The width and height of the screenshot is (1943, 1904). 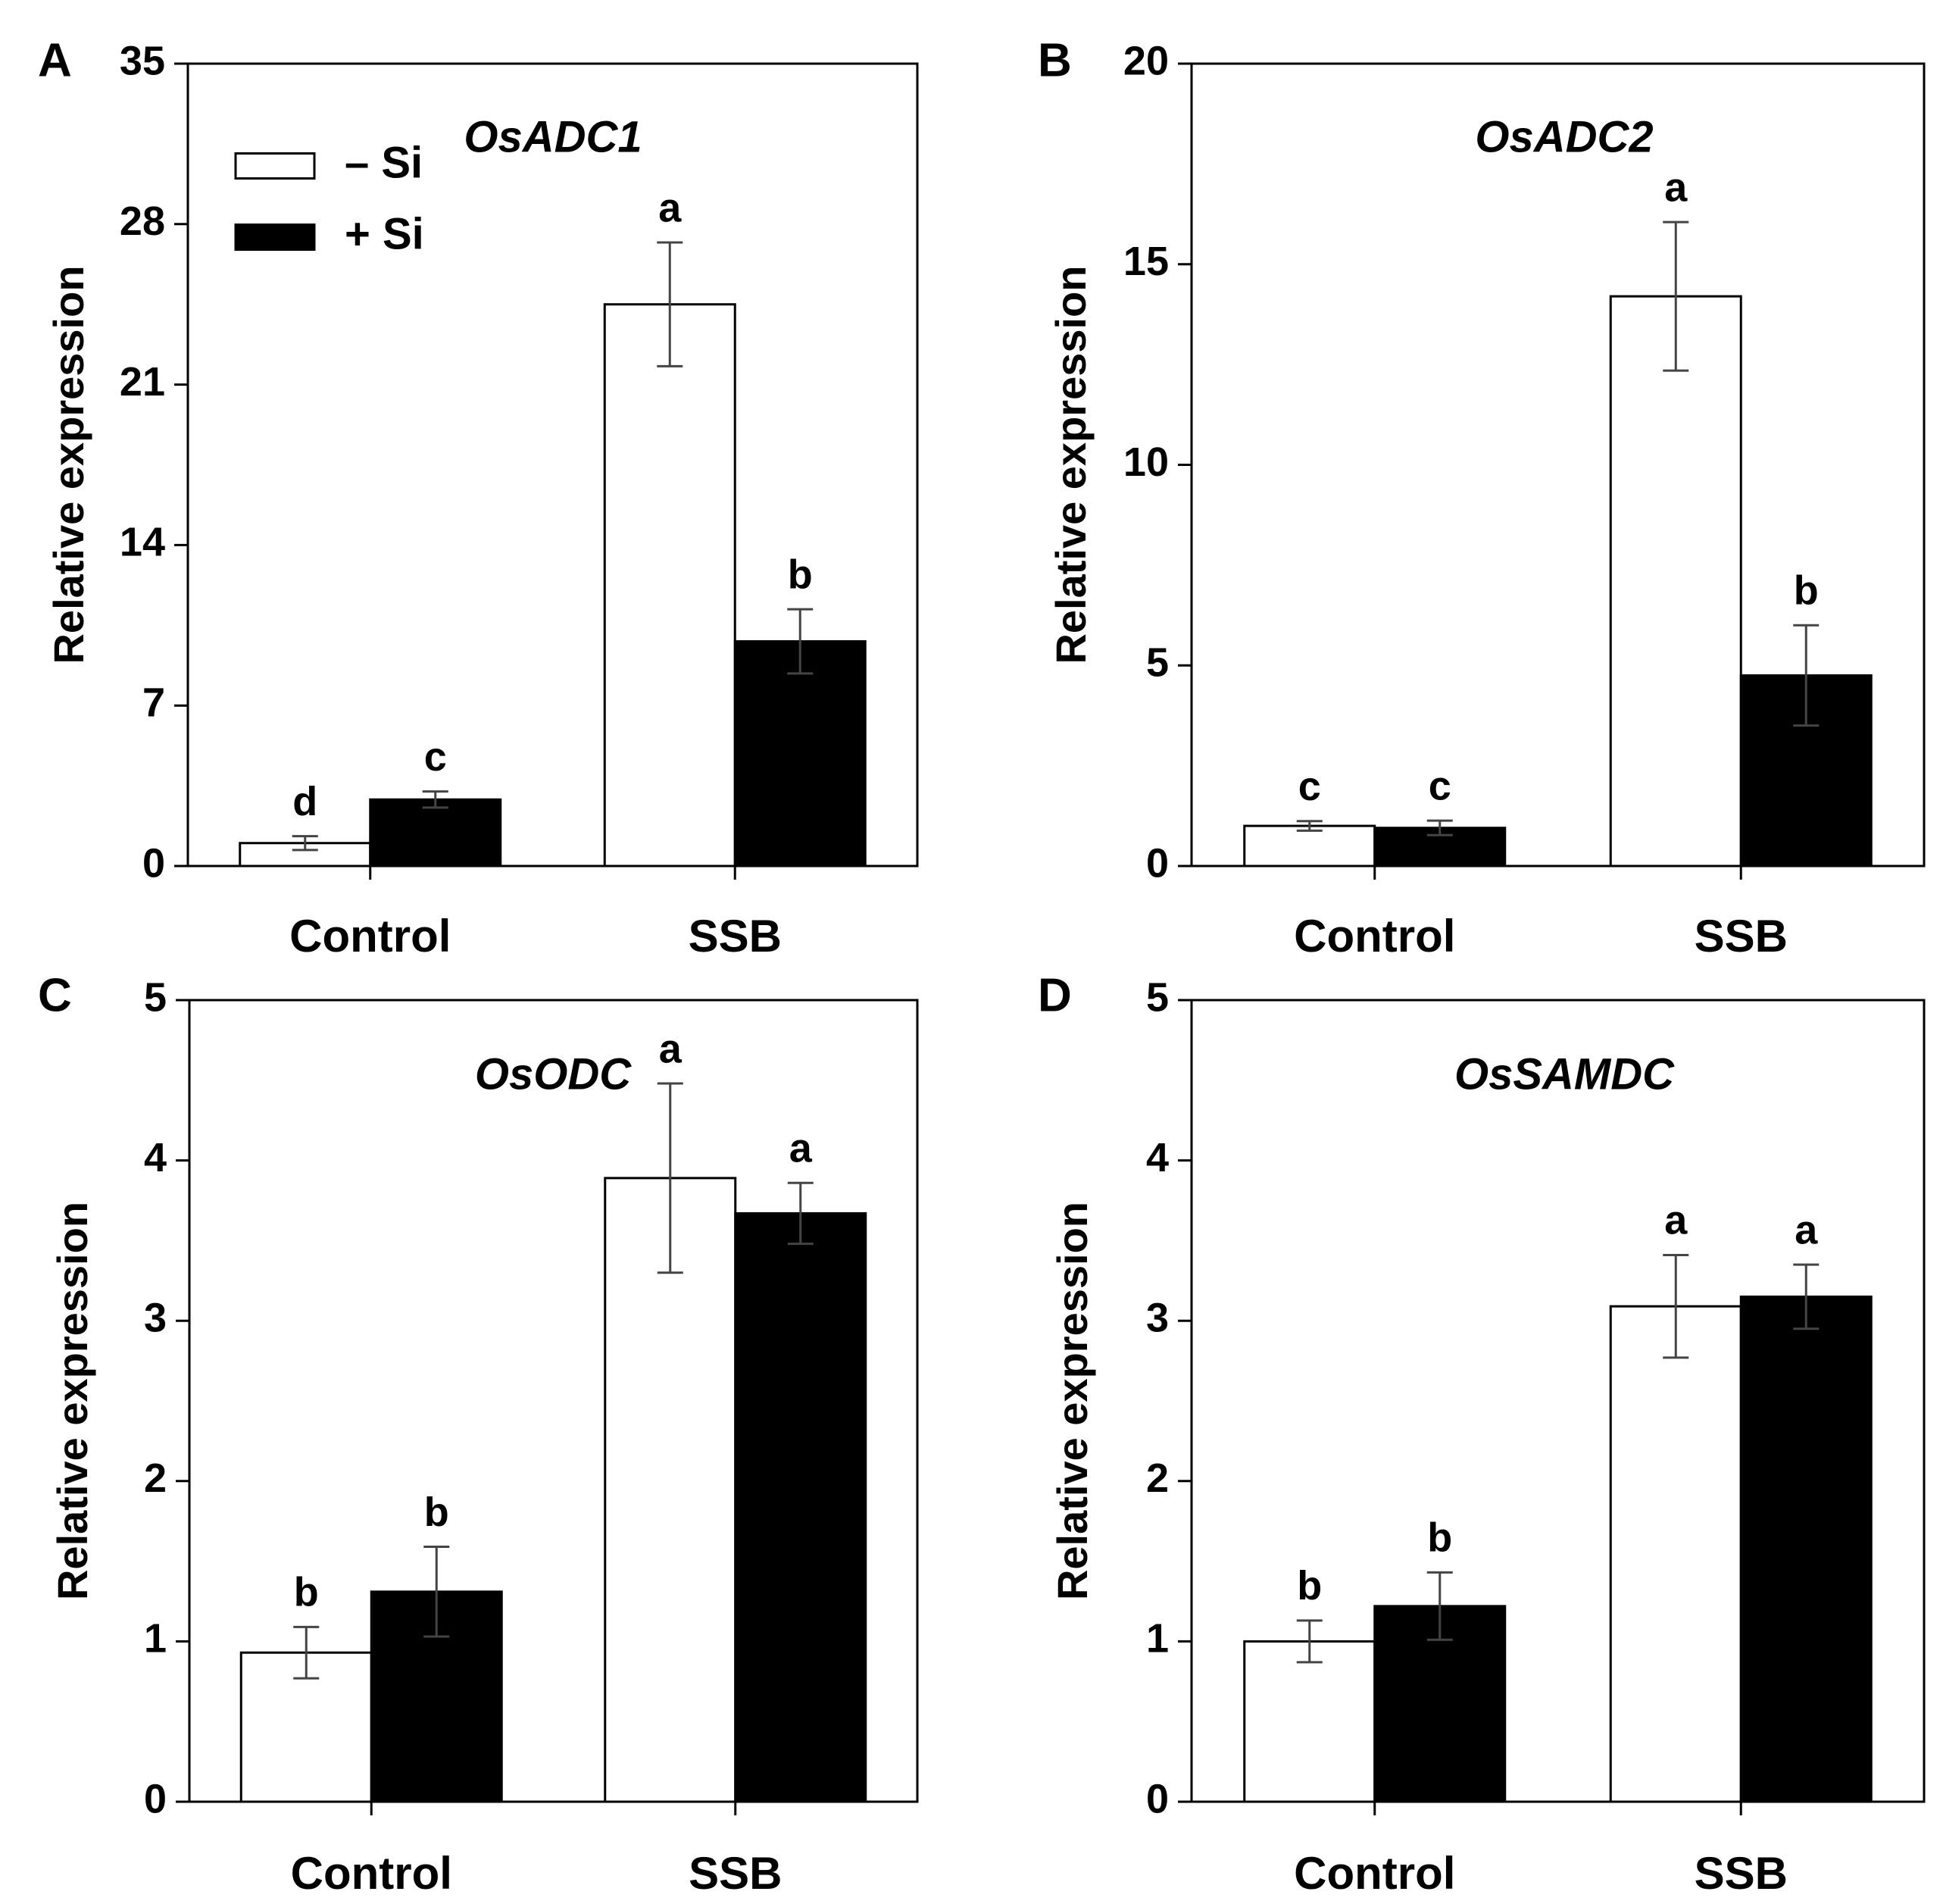 What do you see at coordinates (142, 221) in the screenshot?
I see `y-tick-label: 28` at bounding box center [142, 221].